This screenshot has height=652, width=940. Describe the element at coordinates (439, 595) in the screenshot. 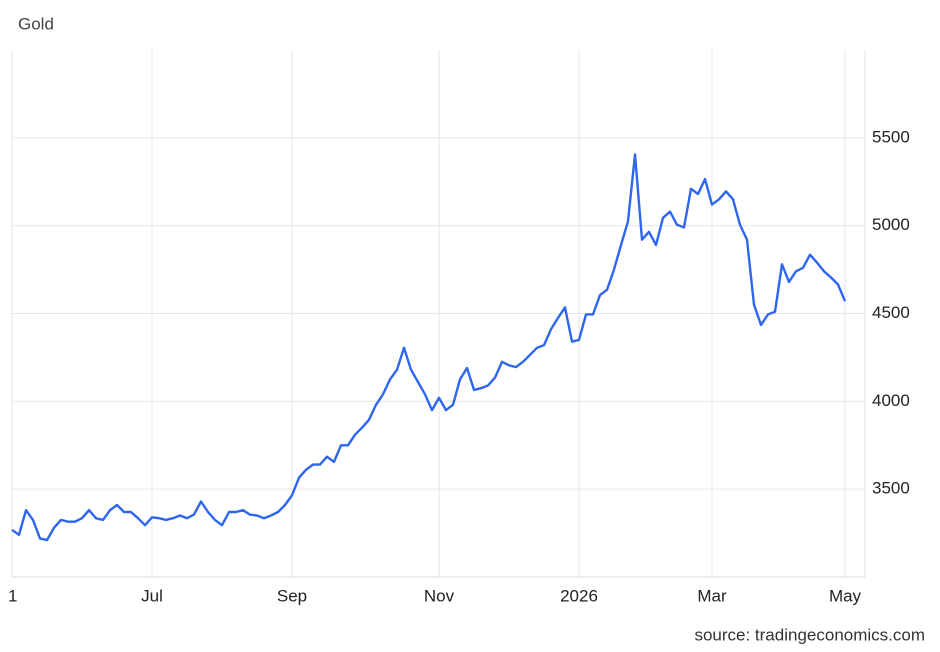

I see `x-tick-label: Nov` at that location.